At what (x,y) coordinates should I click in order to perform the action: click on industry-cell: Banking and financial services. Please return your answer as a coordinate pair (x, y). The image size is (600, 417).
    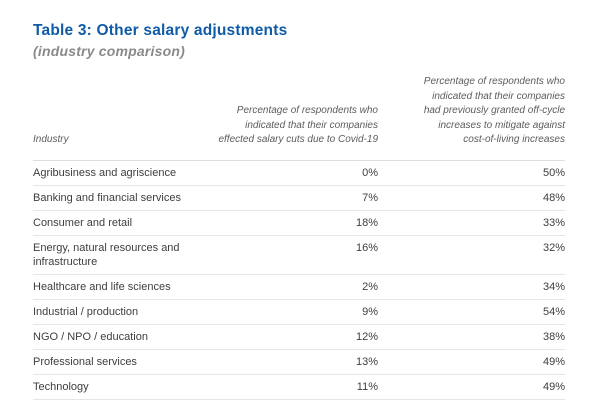
    Looking at the image, I should click on (107, 197).